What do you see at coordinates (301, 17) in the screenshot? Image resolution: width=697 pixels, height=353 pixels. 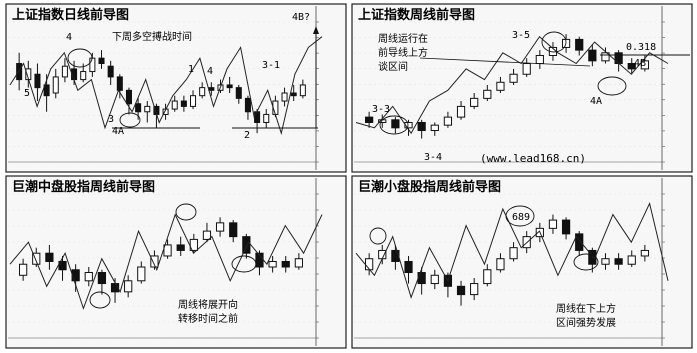 I see `annotation-label: 4B?` at bounding box center [301, 17].